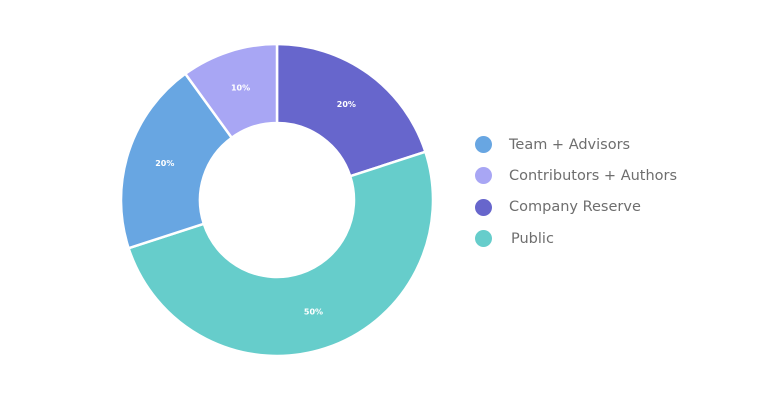 The height and width of the screenshot is (407, 768). I want to click on legend-item-team-advisors: Team + Advisors, so click(615, 144).